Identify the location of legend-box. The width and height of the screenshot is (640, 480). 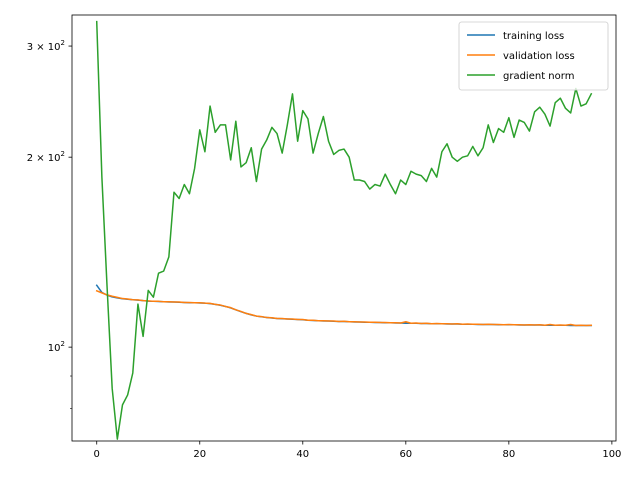
(533, 56).